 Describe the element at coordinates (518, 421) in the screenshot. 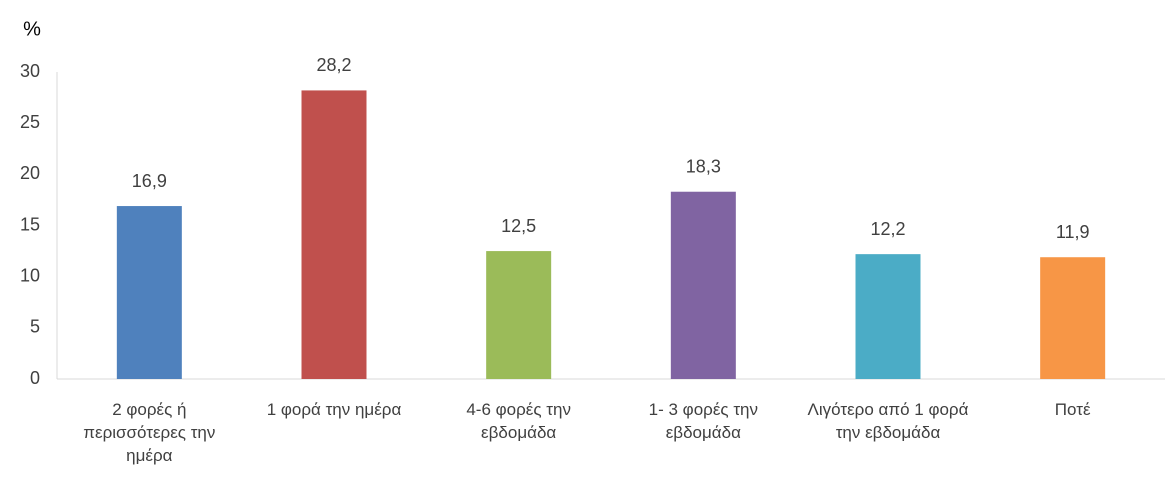

I see `x-tick-label: 4-6 φορές την εβδομάδα` at that location.